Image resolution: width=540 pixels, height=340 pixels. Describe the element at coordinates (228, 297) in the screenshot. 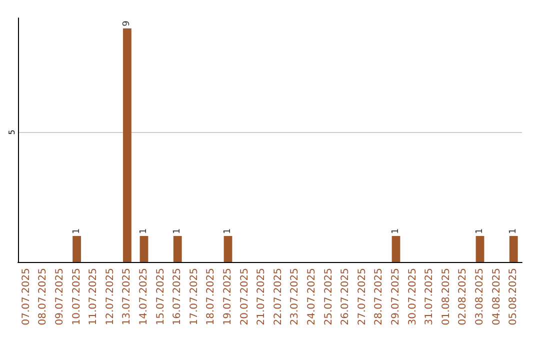

I see `x-tick-label: 19.07.2025` at that location.